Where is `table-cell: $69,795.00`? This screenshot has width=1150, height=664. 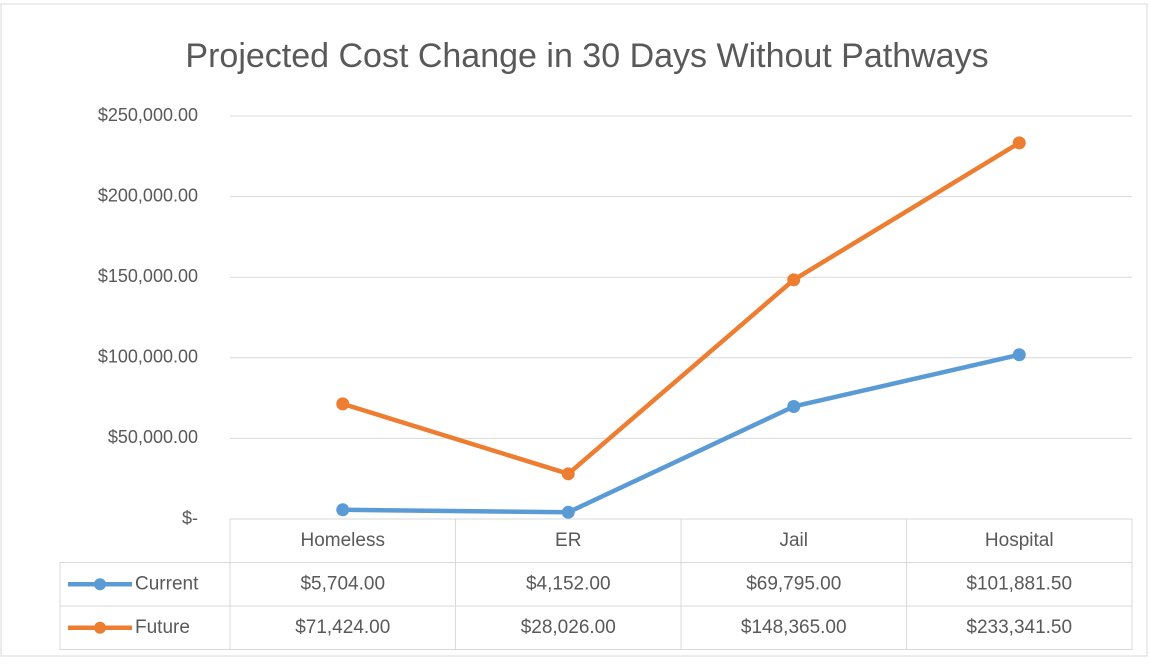 table-cell: $69,795.00 is located at coordinates (793, 583).